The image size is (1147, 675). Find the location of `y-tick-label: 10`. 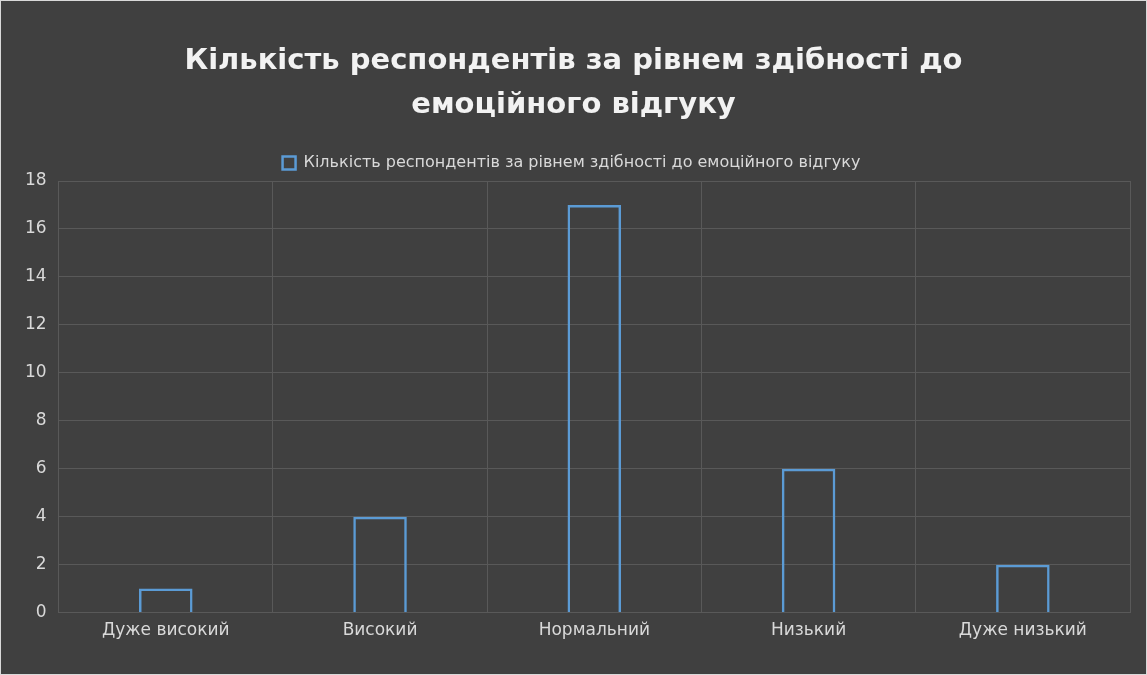

y-tick-label: 10 is located at coordinates (35, 371).